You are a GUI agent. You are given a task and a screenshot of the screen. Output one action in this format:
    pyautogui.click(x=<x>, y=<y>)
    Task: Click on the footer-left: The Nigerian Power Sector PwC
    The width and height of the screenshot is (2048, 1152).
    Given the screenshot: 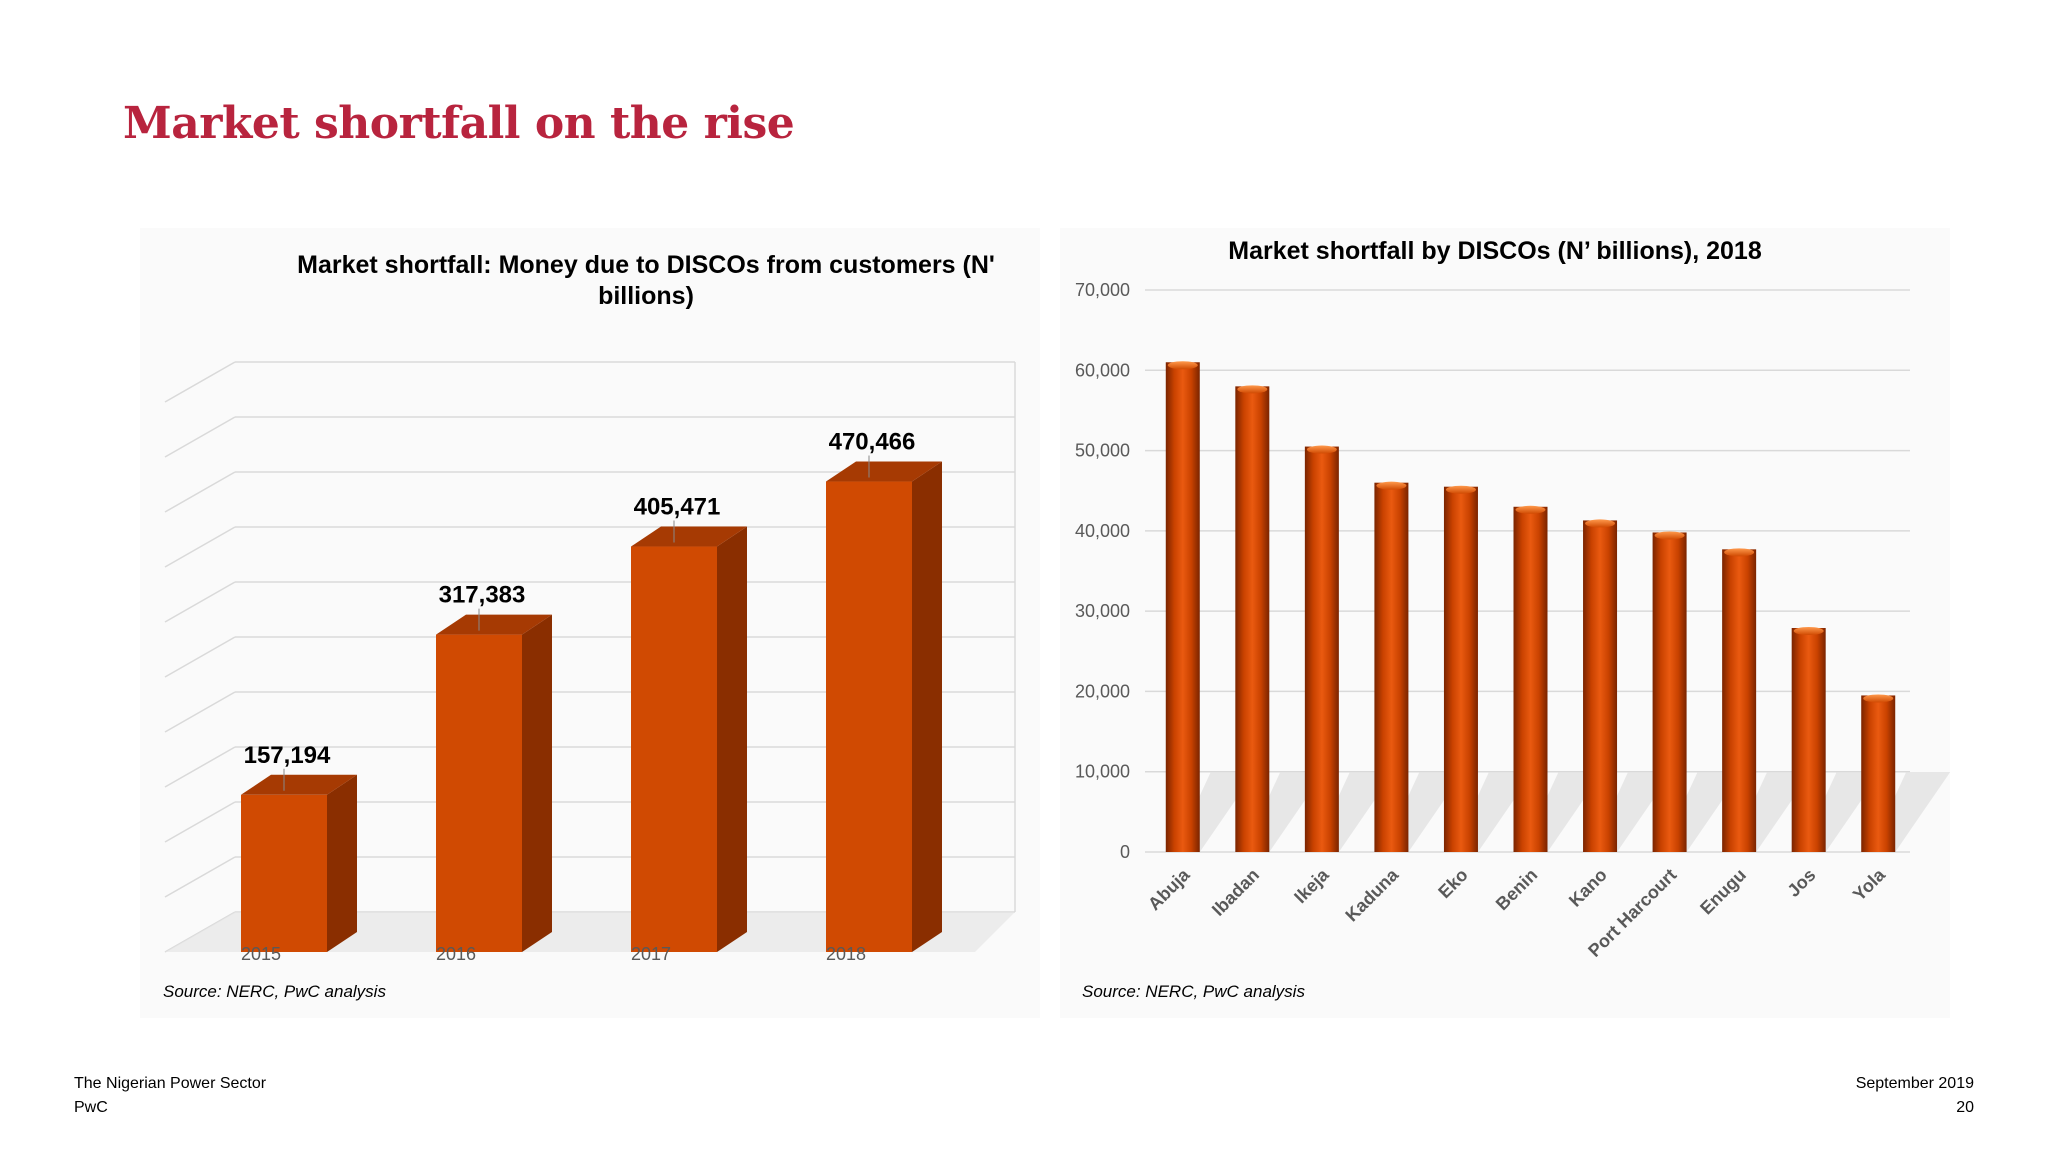 What is the action you would take?
    pyautogui.click(x=170, y=1096)
    